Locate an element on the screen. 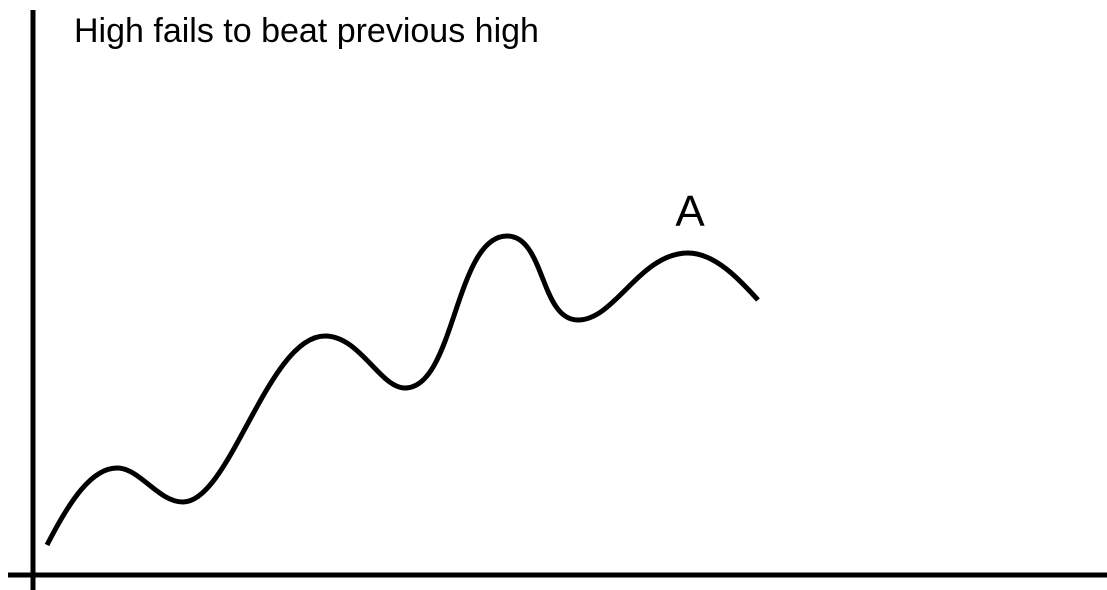 The image size is (1107, 590). point-label: A is located at coordinates (690, 211).